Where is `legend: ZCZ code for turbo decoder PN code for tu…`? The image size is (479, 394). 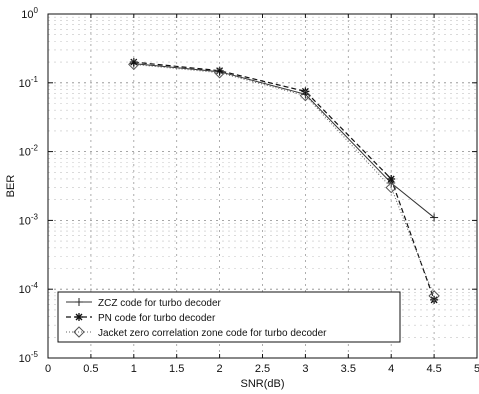 legend: ZCZ code for turbo decoder PN code for tu… is located at coordinates (229, 317).